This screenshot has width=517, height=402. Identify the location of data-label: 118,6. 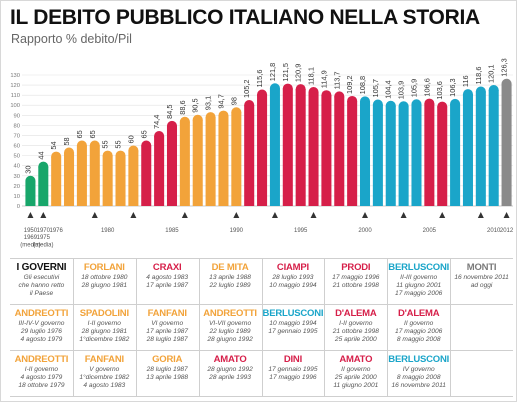
(478, 76).